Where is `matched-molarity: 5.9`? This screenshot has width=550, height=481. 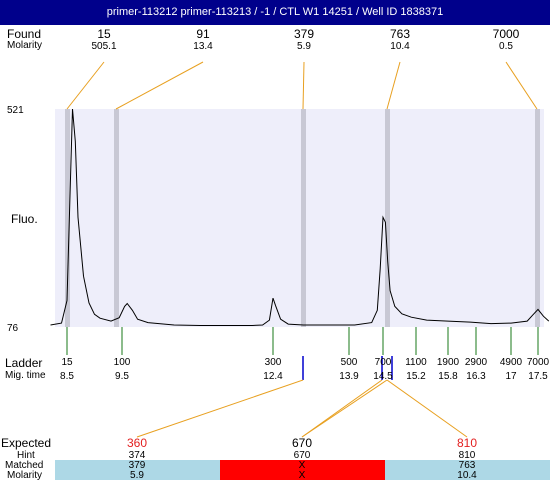 matched-molarity: 5.9 is located at coordinates (137, 475).